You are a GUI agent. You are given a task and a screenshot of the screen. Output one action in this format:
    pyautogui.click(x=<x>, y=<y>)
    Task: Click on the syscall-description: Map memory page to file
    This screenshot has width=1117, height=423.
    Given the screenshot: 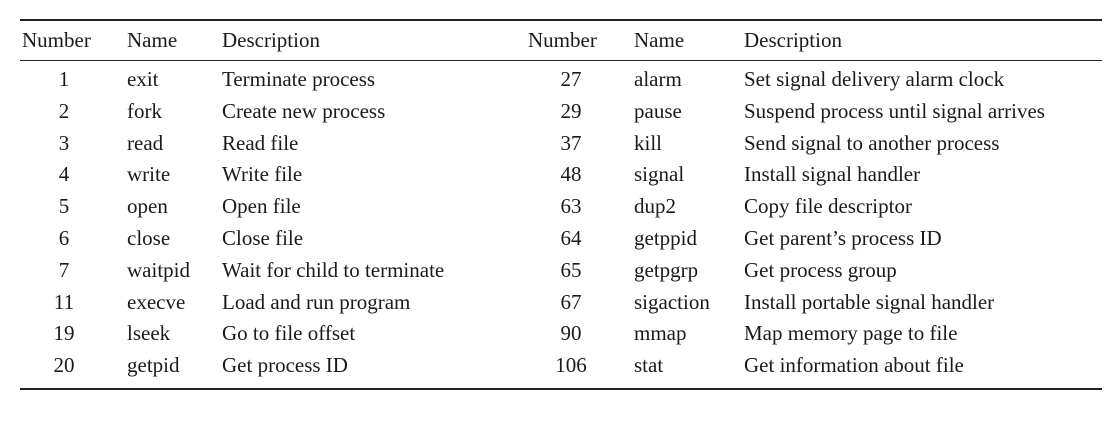 What is the action you would take?
    pyautogui.click(x=851, y=333)
    